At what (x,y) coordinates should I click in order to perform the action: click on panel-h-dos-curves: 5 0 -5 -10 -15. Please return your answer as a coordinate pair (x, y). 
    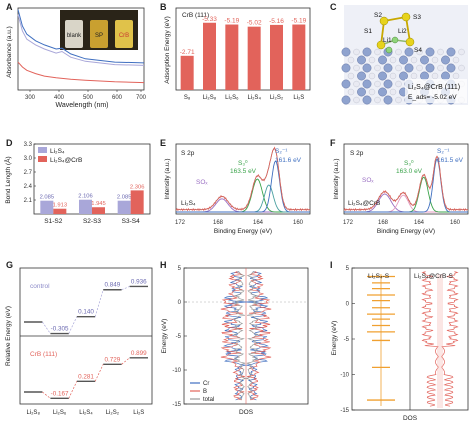
    Looking at the image, I should click on (240, 337).